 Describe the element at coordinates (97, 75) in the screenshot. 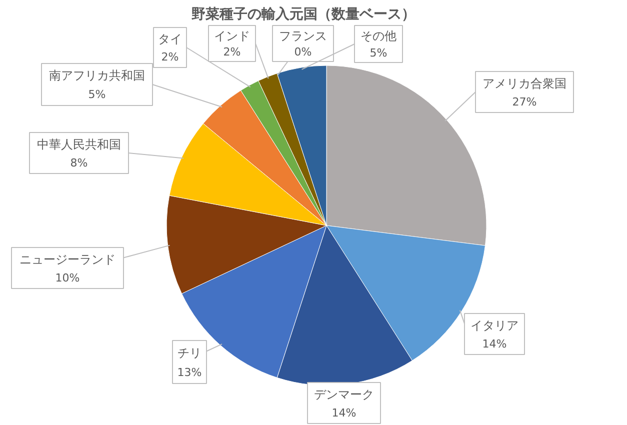

I see `slice-label: 南アフリカ共和国` at that location.